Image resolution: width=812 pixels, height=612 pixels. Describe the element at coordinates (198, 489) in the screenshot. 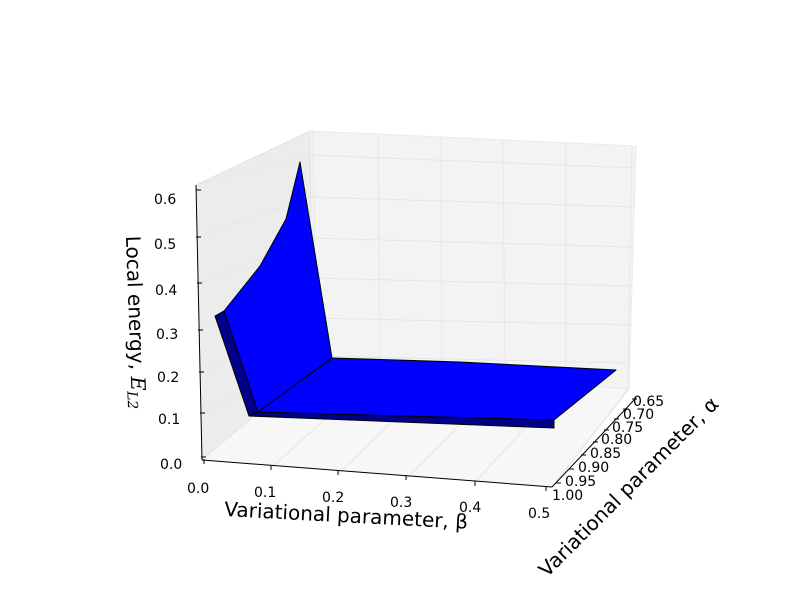

I see `x-tick-label: 0.0` at that location.